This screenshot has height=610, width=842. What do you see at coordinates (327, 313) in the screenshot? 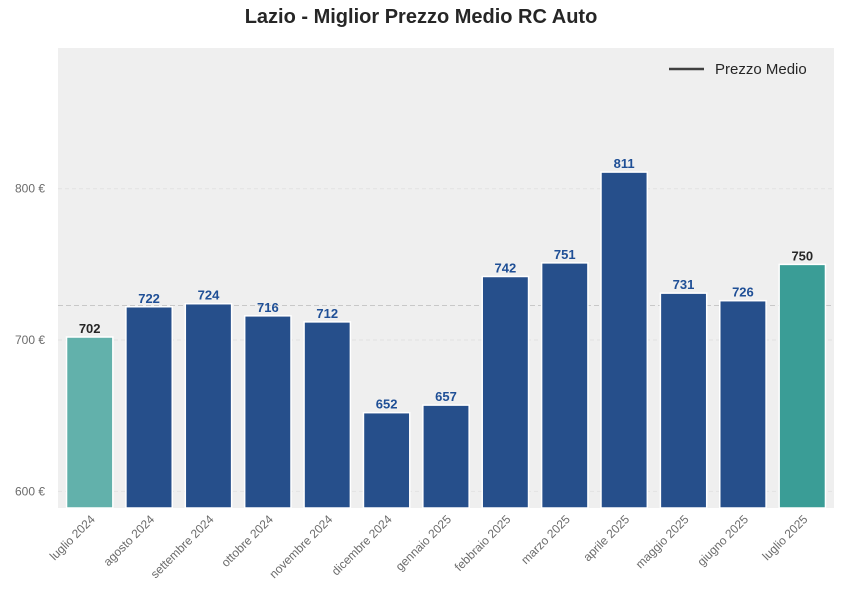
I see `bar-value-label: 712` at bounding box center [327, 313].